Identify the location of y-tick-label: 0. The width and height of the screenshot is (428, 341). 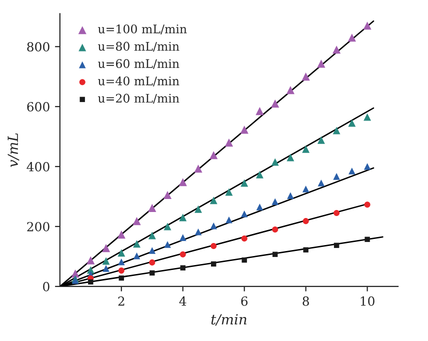
(46, 287).